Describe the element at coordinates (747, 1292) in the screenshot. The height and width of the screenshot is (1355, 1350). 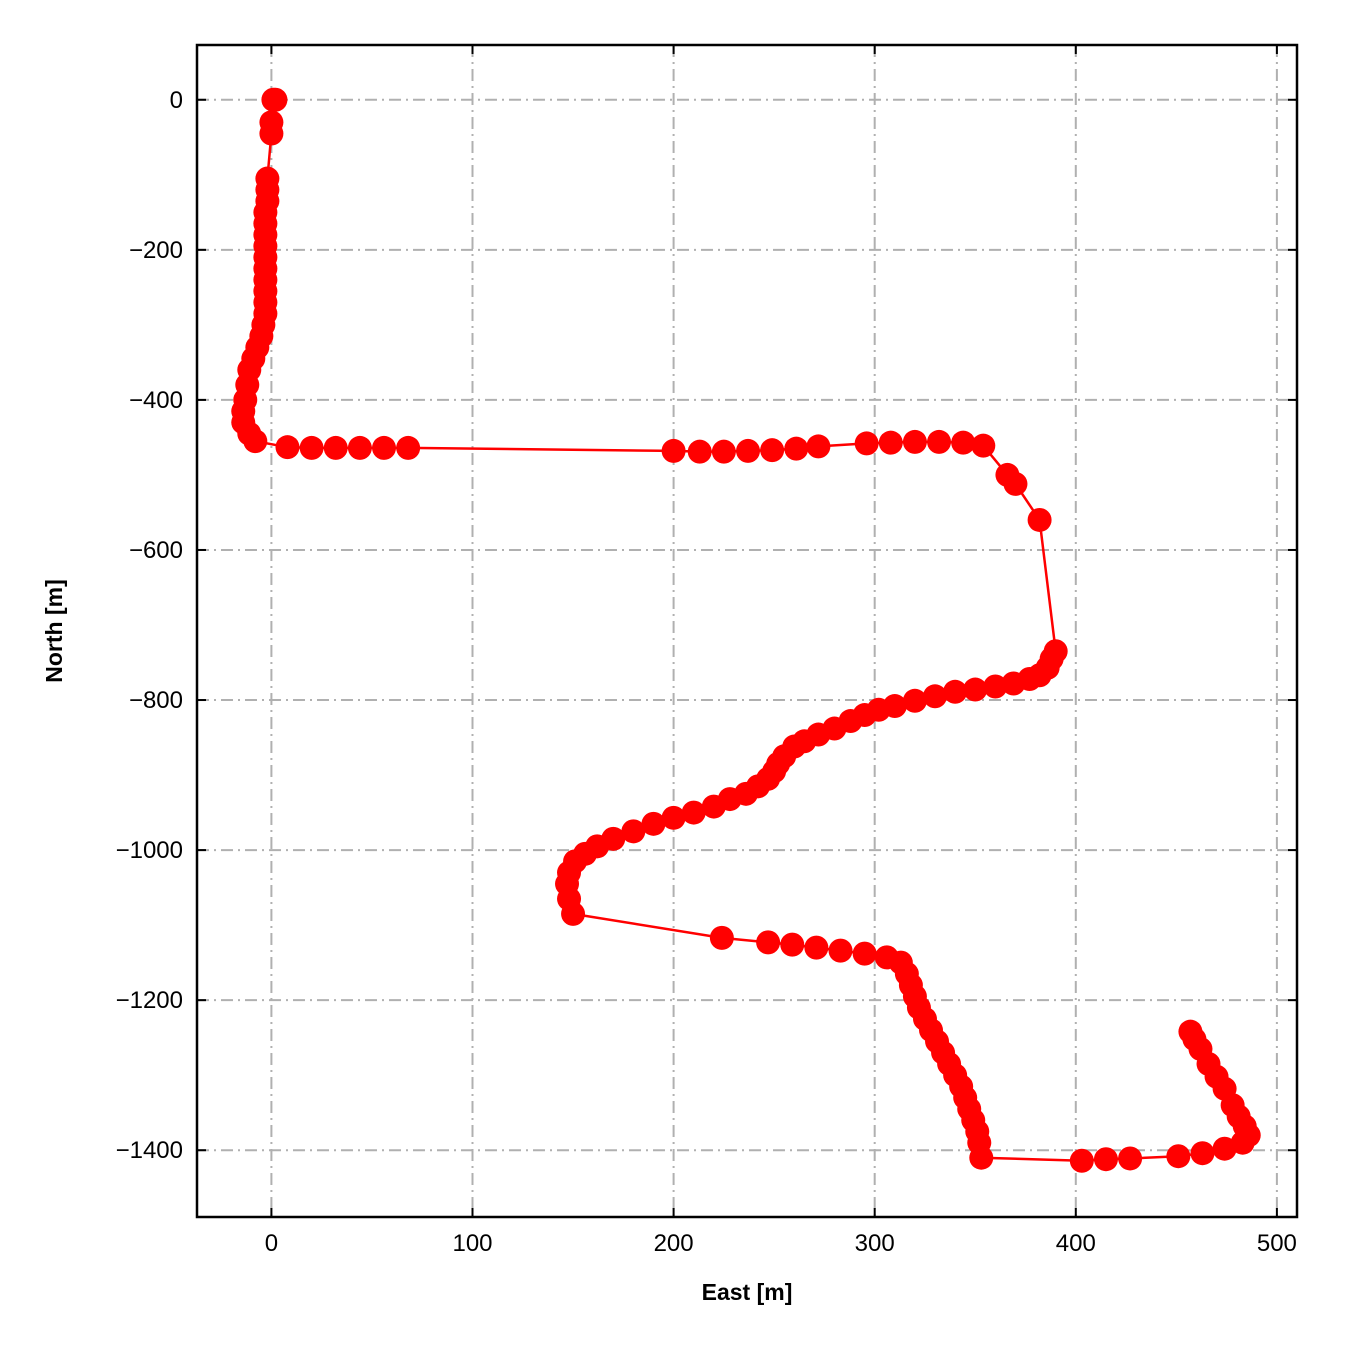
I see `x-axis-label: East [m]` at that location.